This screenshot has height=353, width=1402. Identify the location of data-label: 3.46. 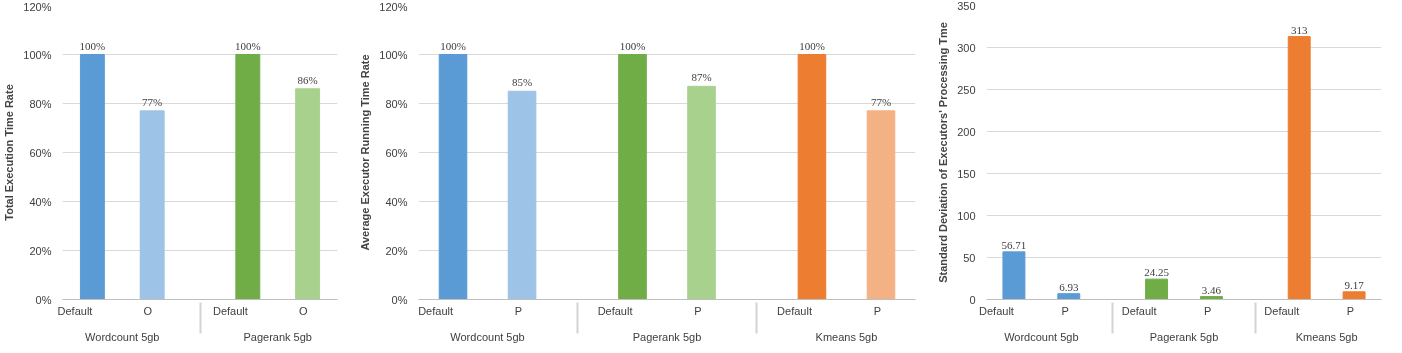
(1211, 289).